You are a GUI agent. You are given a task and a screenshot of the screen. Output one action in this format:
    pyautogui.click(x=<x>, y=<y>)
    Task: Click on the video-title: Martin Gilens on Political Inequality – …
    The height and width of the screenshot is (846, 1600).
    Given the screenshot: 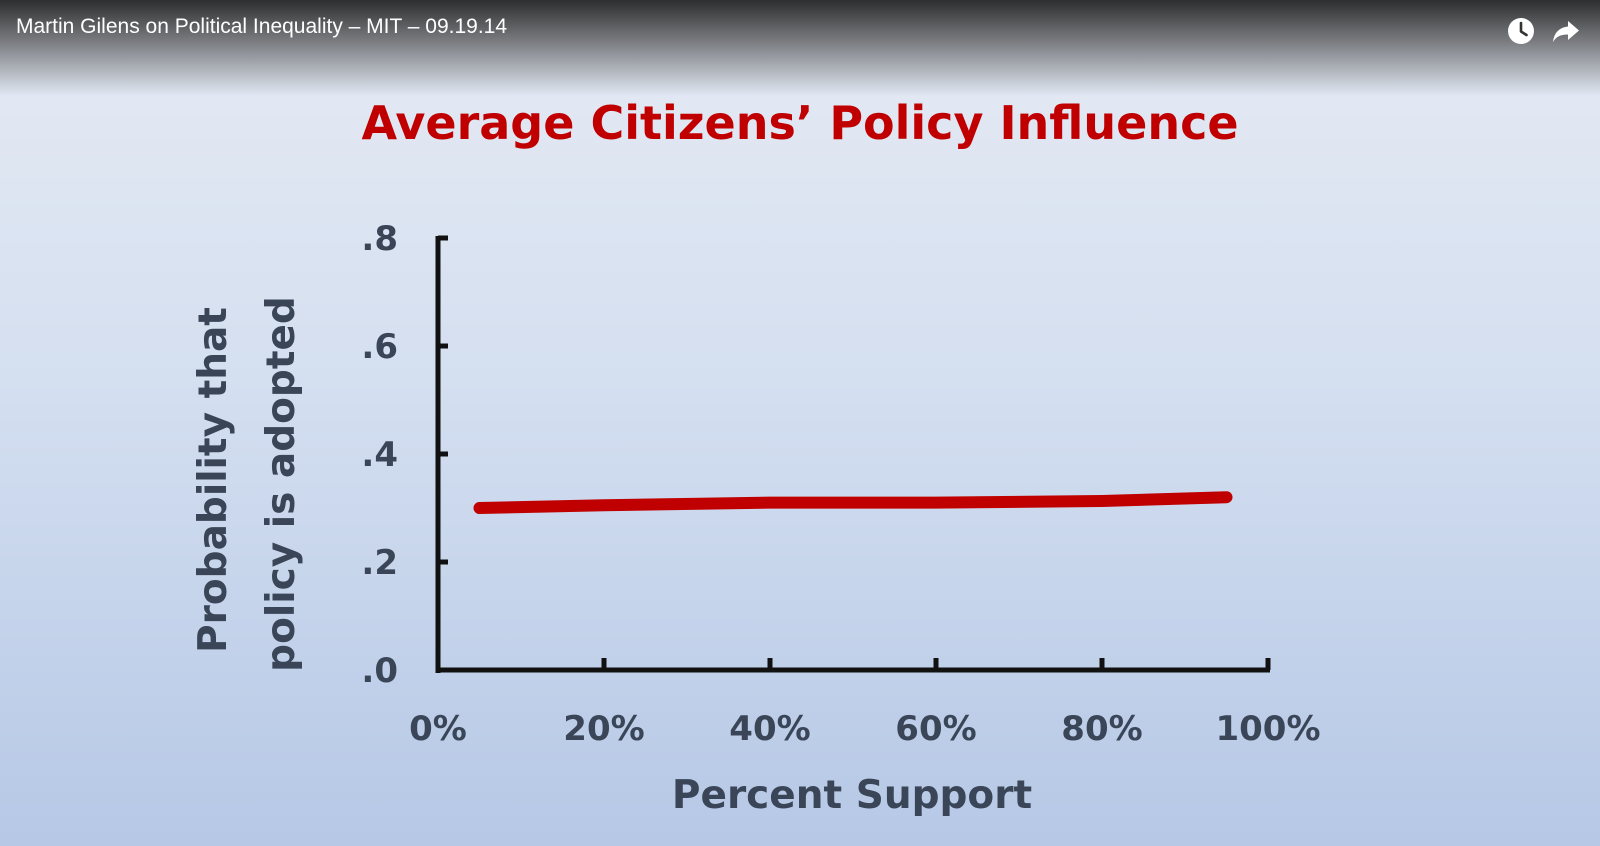 What is the action you would take?
    pyautogui.click(x=262, y=26)
    